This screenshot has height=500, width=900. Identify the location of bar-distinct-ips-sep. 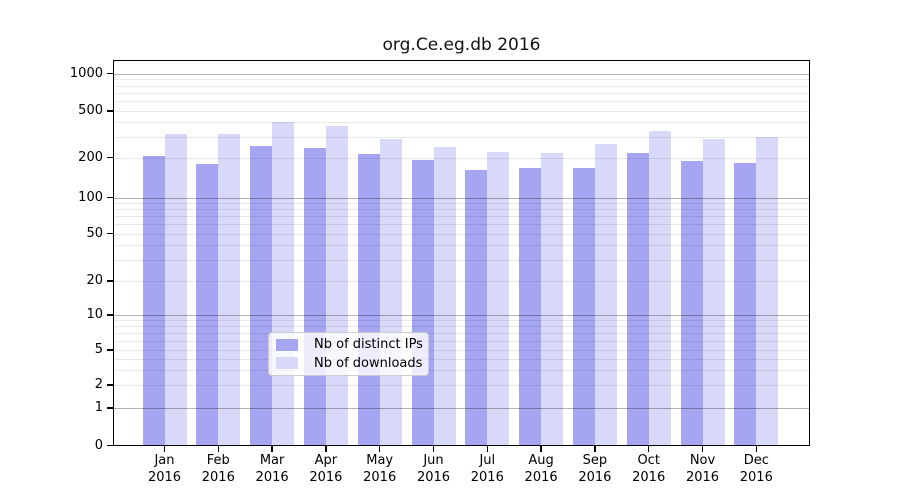
(583, 306).